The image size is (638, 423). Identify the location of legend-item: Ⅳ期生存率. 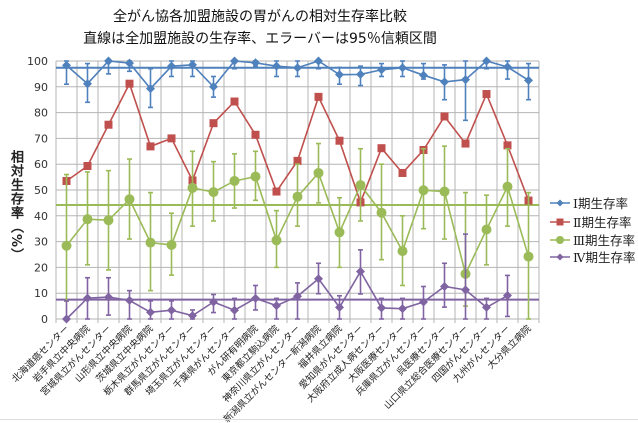
(593, 257).